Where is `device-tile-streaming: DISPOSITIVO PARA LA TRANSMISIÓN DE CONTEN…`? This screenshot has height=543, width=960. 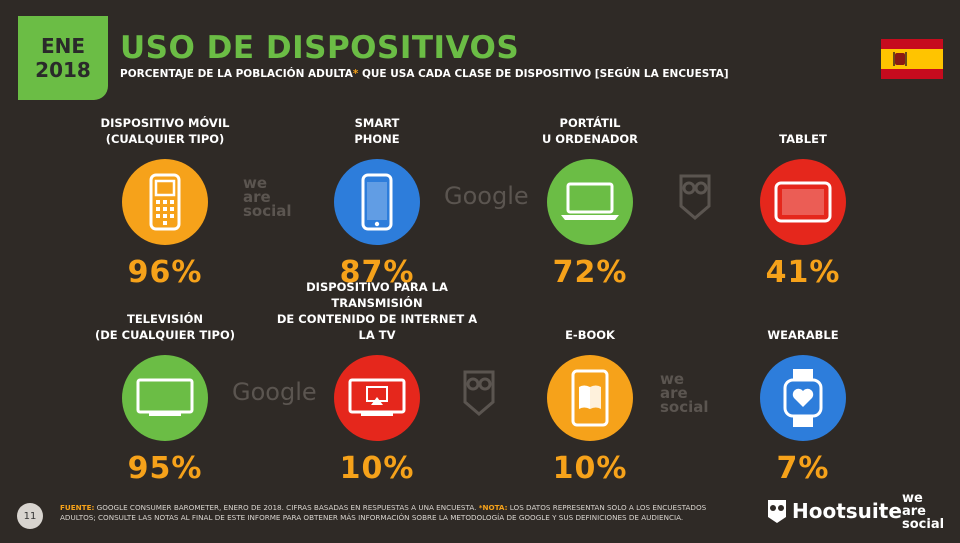
device-tile-streaming: DISPOSITIVO PARA LA TRANSMISIÓN DE CONTEN… is located at coordinates (377, 383).